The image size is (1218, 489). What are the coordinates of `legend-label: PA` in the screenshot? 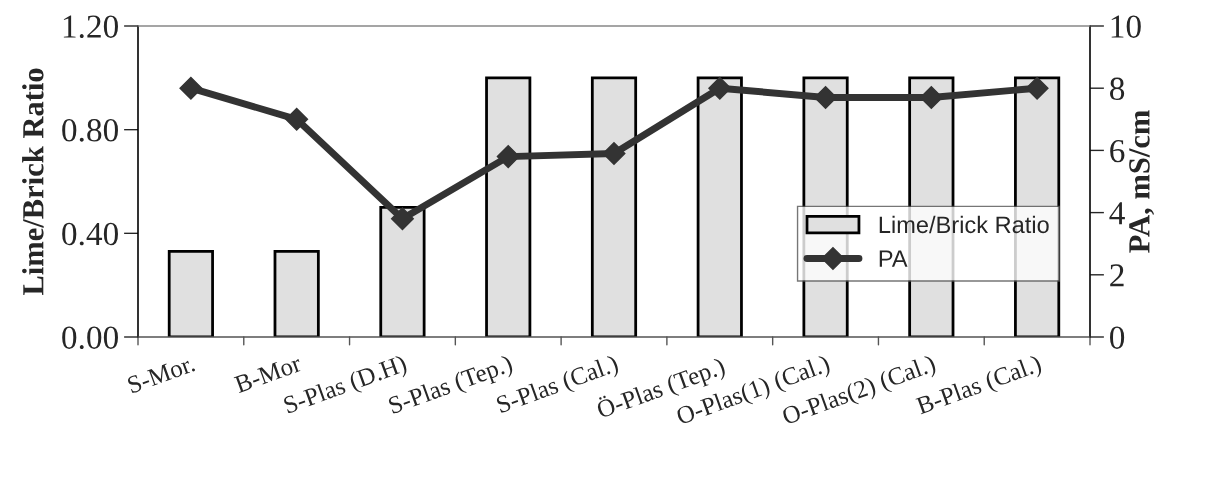 It's located at (893, 258).